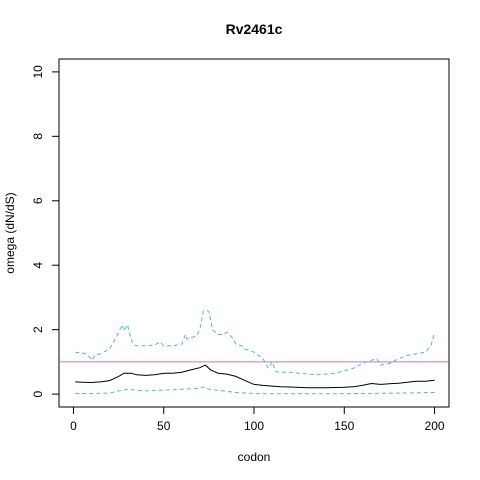  What do you see at coordinates (45, 231) in the screenshot?
I see `y-axis: 0 2 4 6 8 10` at bounding box center [45, 231].